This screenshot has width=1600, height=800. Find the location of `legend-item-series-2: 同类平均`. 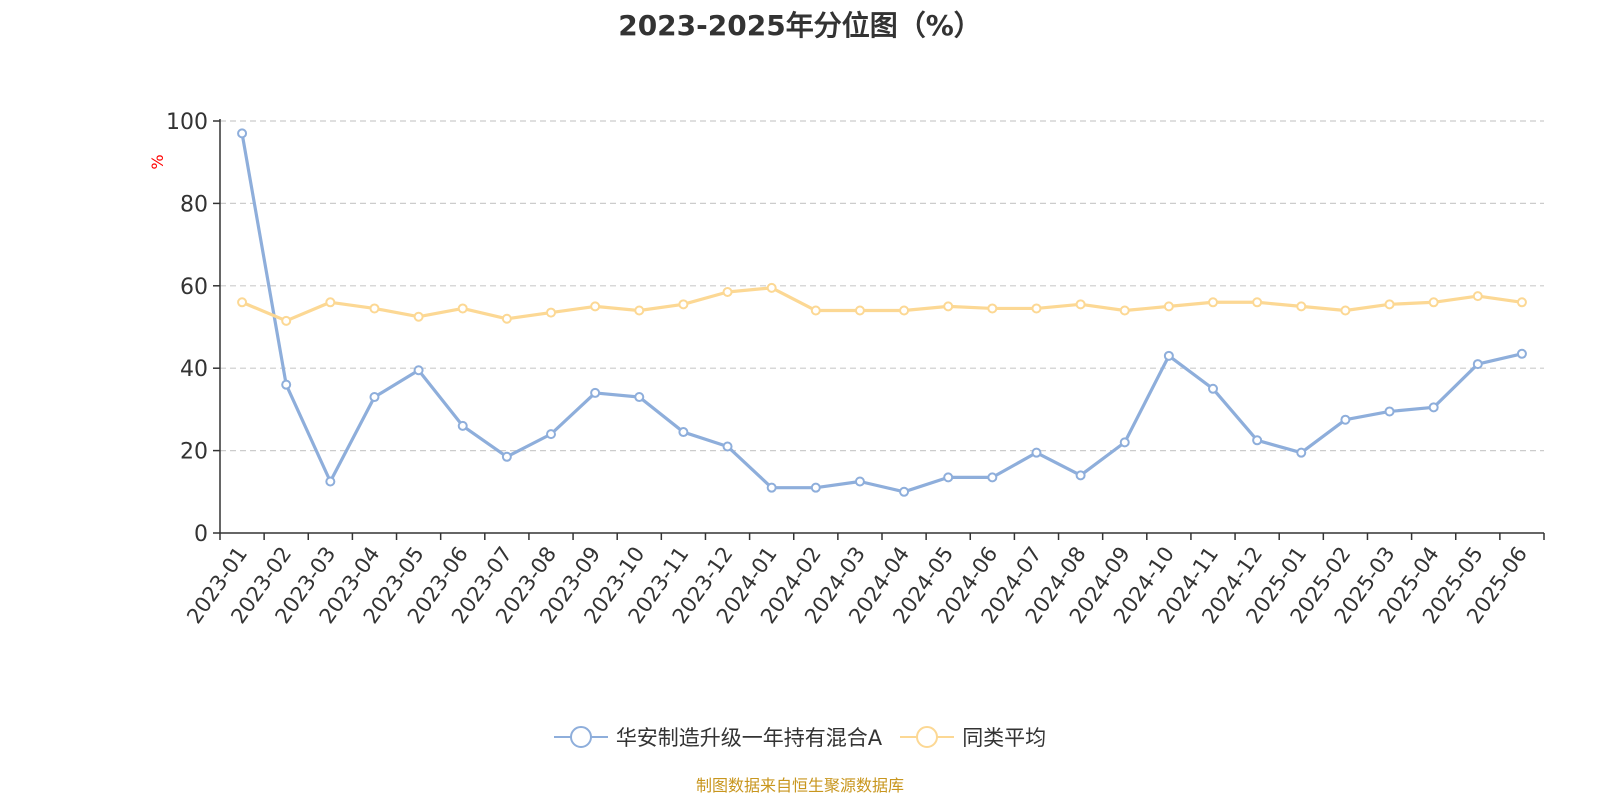

legend-item-series-2: 同类平均 is located at coordinates (973, 737).